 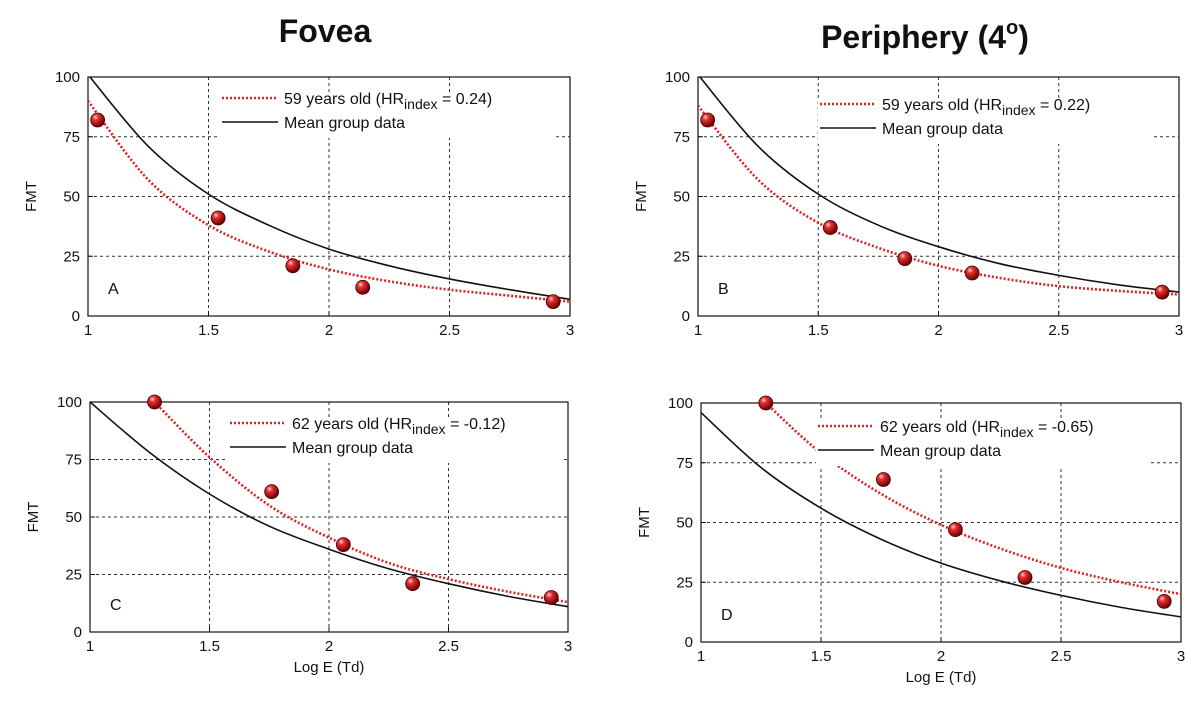 I want to click on panel-letter: B, so click(x=723, y=289).